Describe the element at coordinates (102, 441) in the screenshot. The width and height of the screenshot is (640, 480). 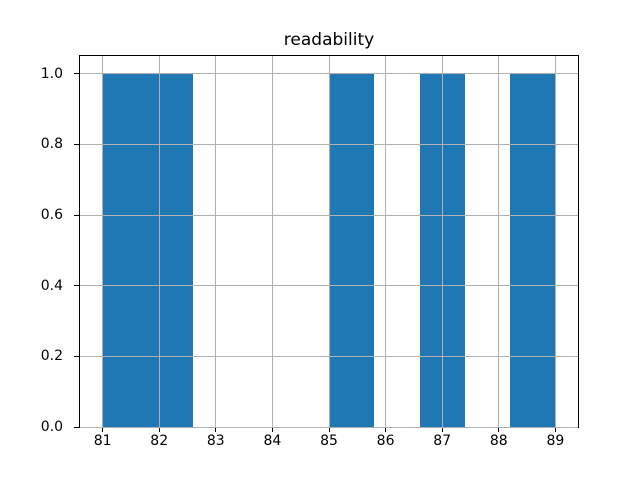
I see `x-tick-label: 81` at that location.